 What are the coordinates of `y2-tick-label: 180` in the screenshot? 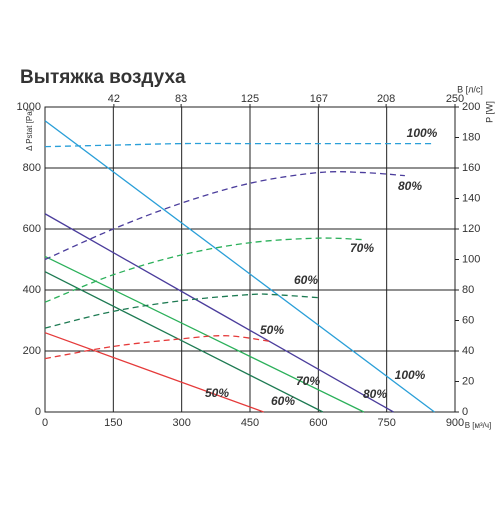 It's located at (471, 137).